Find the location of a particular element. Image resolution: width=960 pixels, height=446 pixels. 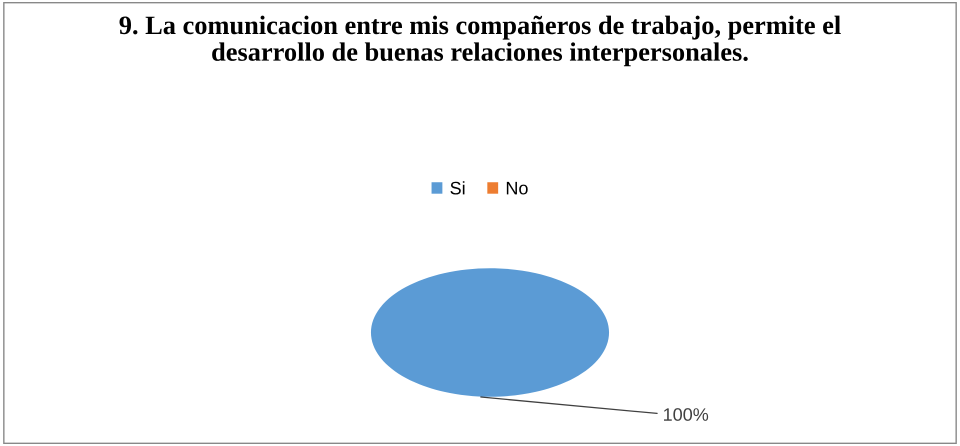

chart-title: 9. La comunicacion entre mis compañeros de trabajo, permite el desarrollo de buenas relaciones interpersonales. is located at coordinates (480, 41).